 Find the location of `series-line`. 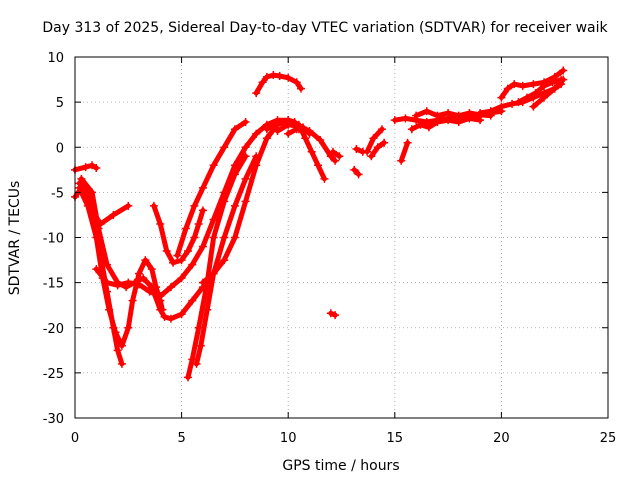

series-line is located at coordinates (548, 93).